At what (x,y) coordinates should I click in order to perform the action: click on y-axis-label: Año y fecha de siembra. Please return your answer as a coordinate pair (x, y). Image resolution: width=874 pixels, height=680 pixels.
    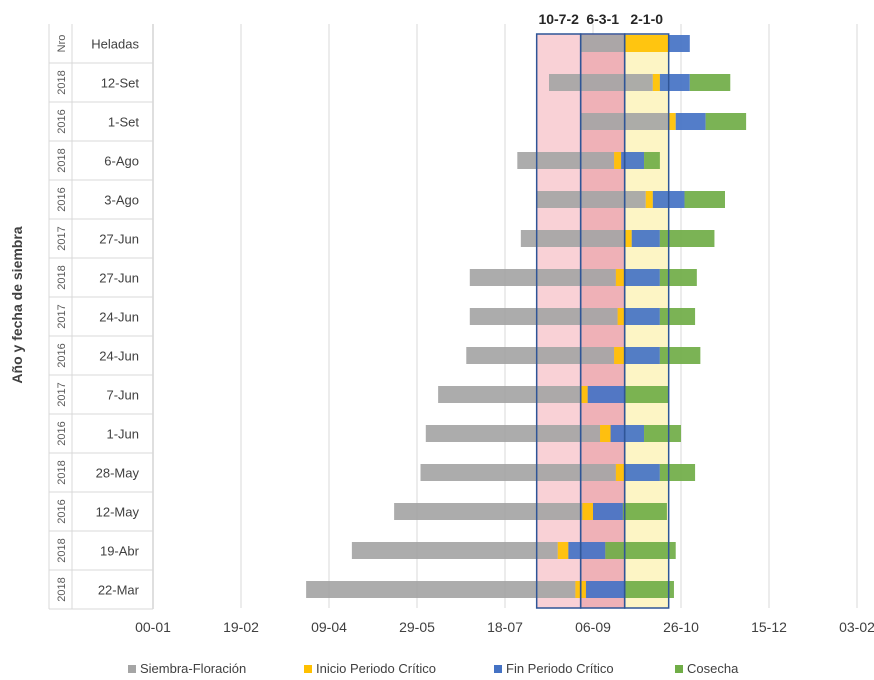
    Looking at the image, I should click on (17, 304).